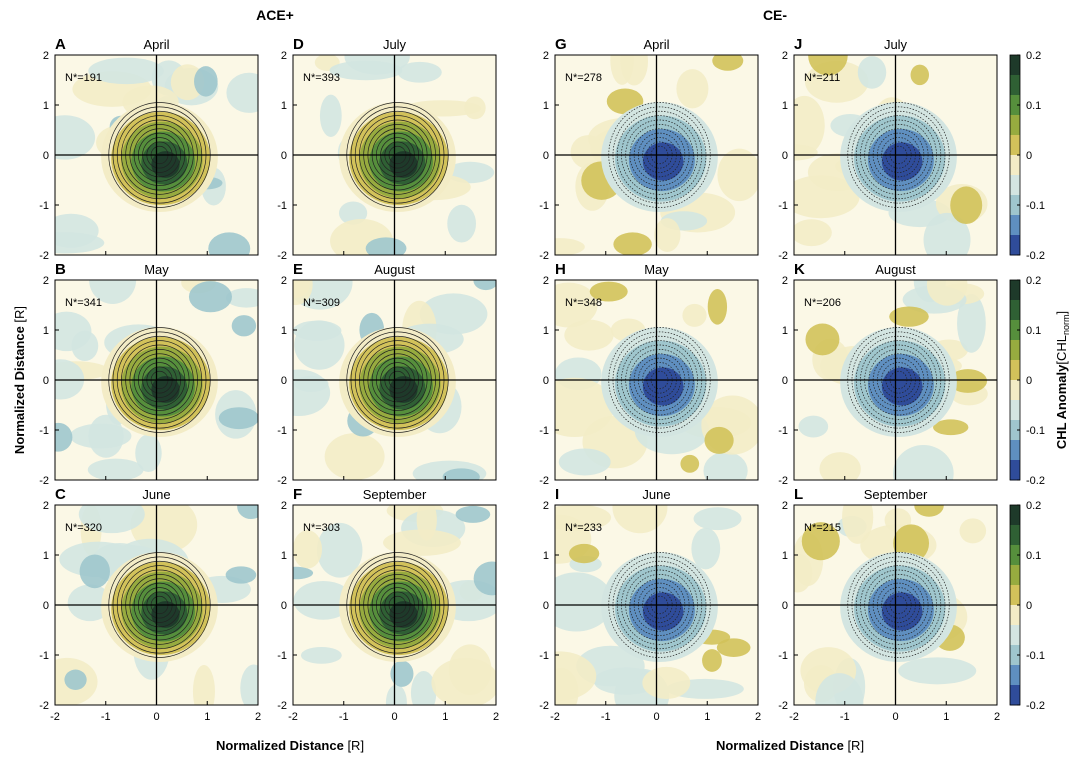 The image size is (1077, 758). What do you see at coordinates (60, 269) in the screenshot?
I see `panel-letter: B` at bounding box center [60, 269].